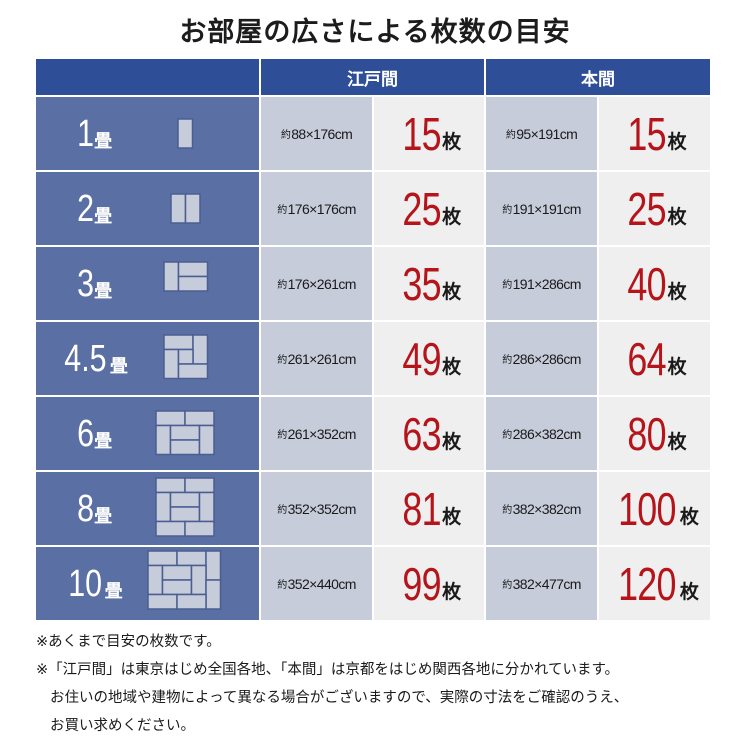  Describe the element at coordinates (429, 433) in the screenshot. I see `edoma-count-cell: 63 枚` at that location.